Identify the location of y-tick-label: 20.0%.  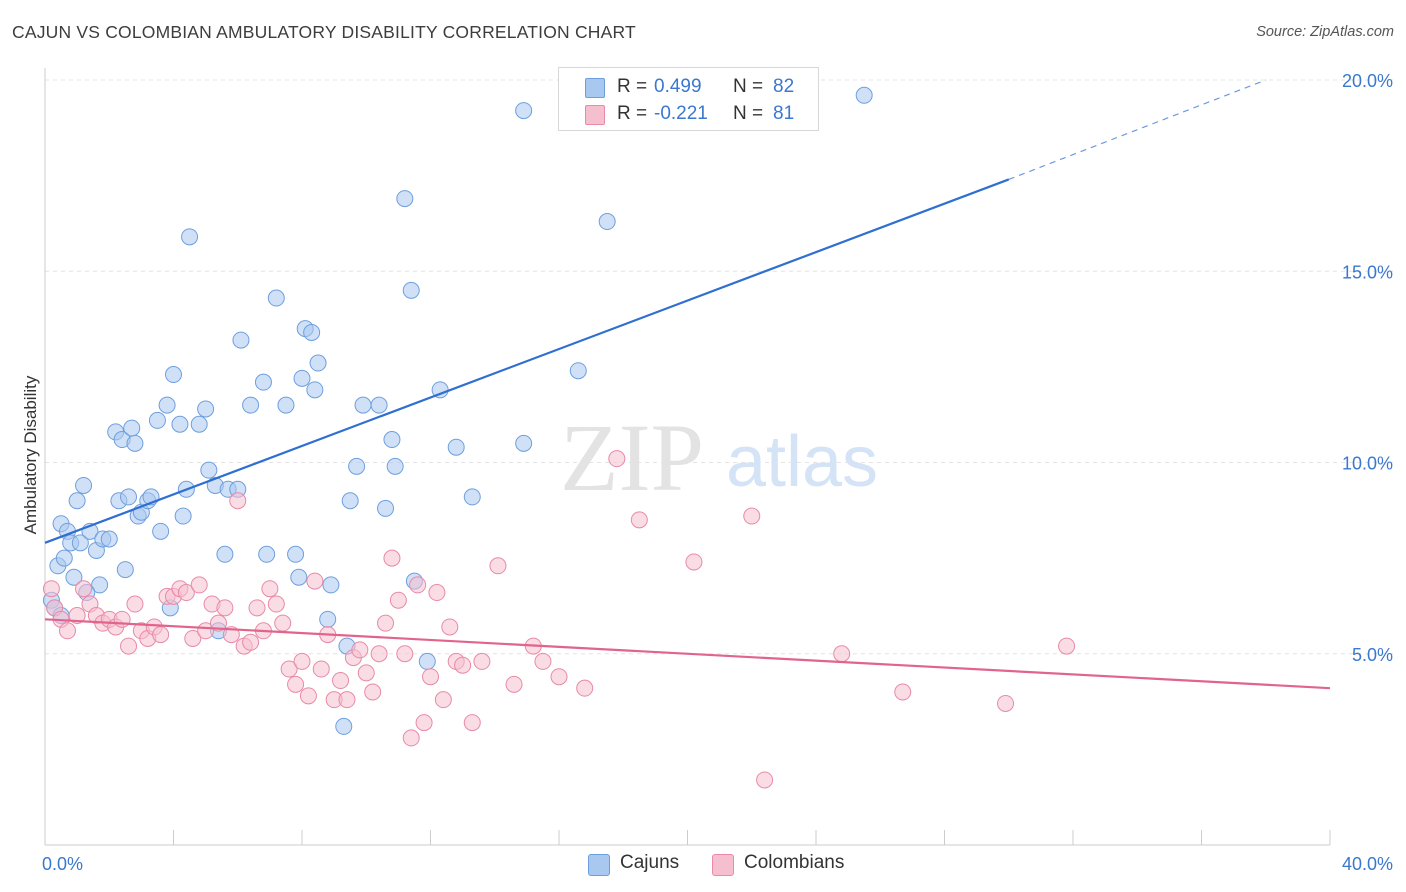
(1367, 81).